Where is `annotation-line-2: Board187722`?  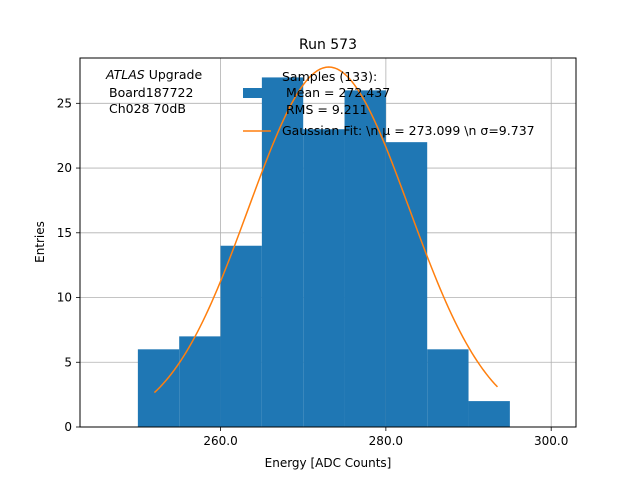 annotation-line-2: Board187722 is located at coordinates (151, 92).